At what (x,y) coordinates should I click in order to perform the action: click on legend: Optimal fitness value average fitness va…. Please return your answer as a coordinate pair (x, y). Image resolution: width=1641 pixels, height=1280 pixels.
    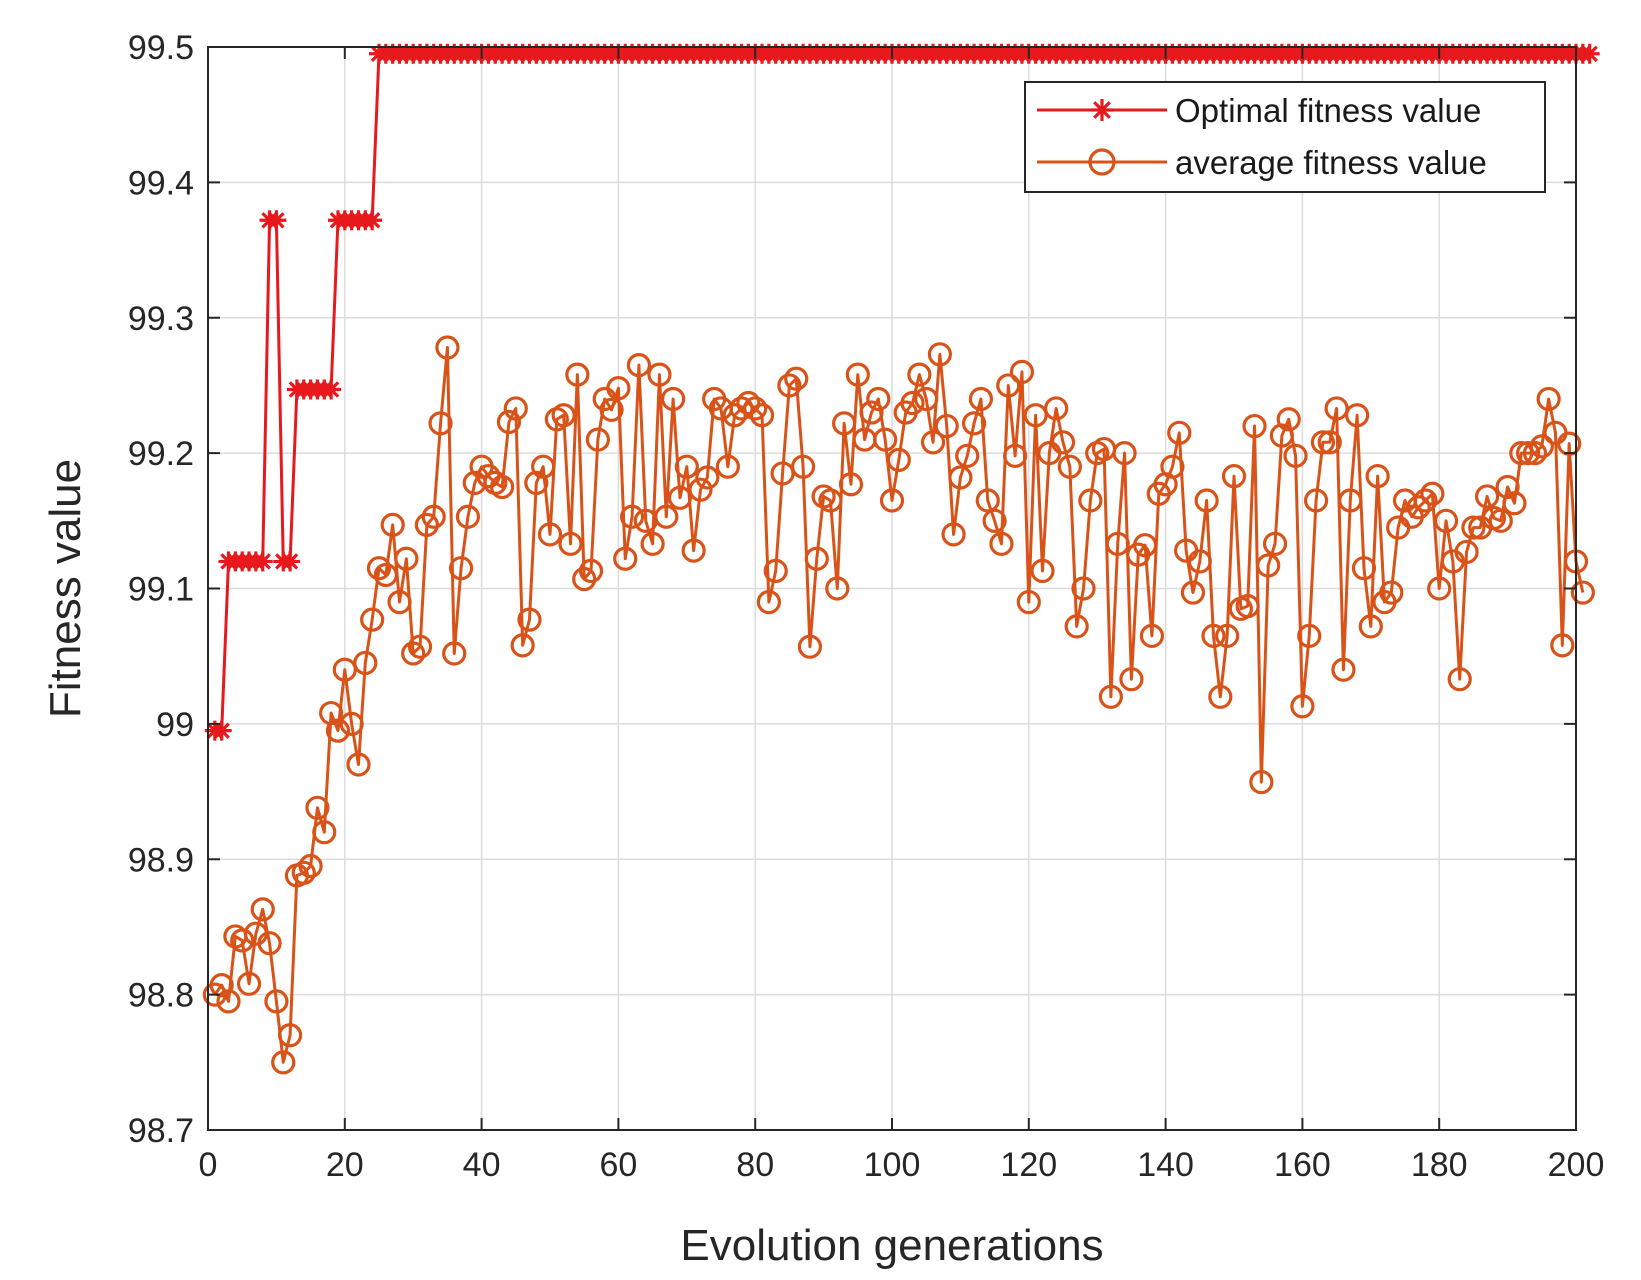
    Looking at the image, I should click on (1285, 137).